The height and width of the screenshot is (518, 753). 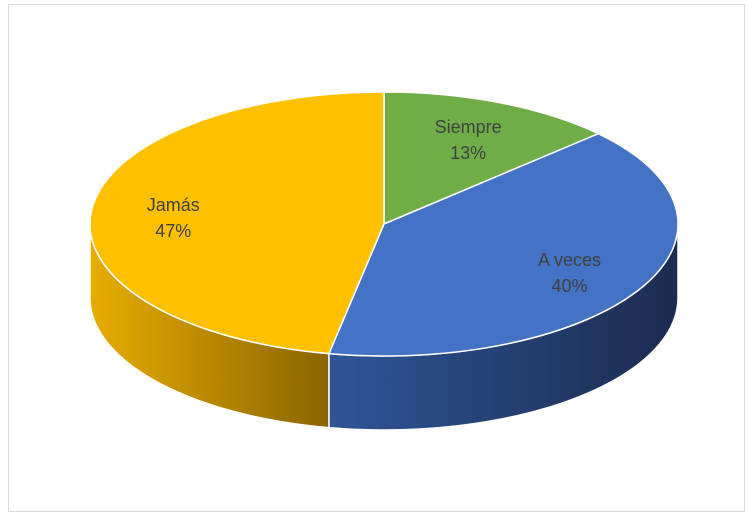 What do you see at coordinates (173, 218) in the screenshot?
I see `data-label-jamas: Jamás 47%` at bounding box center [173, 218].